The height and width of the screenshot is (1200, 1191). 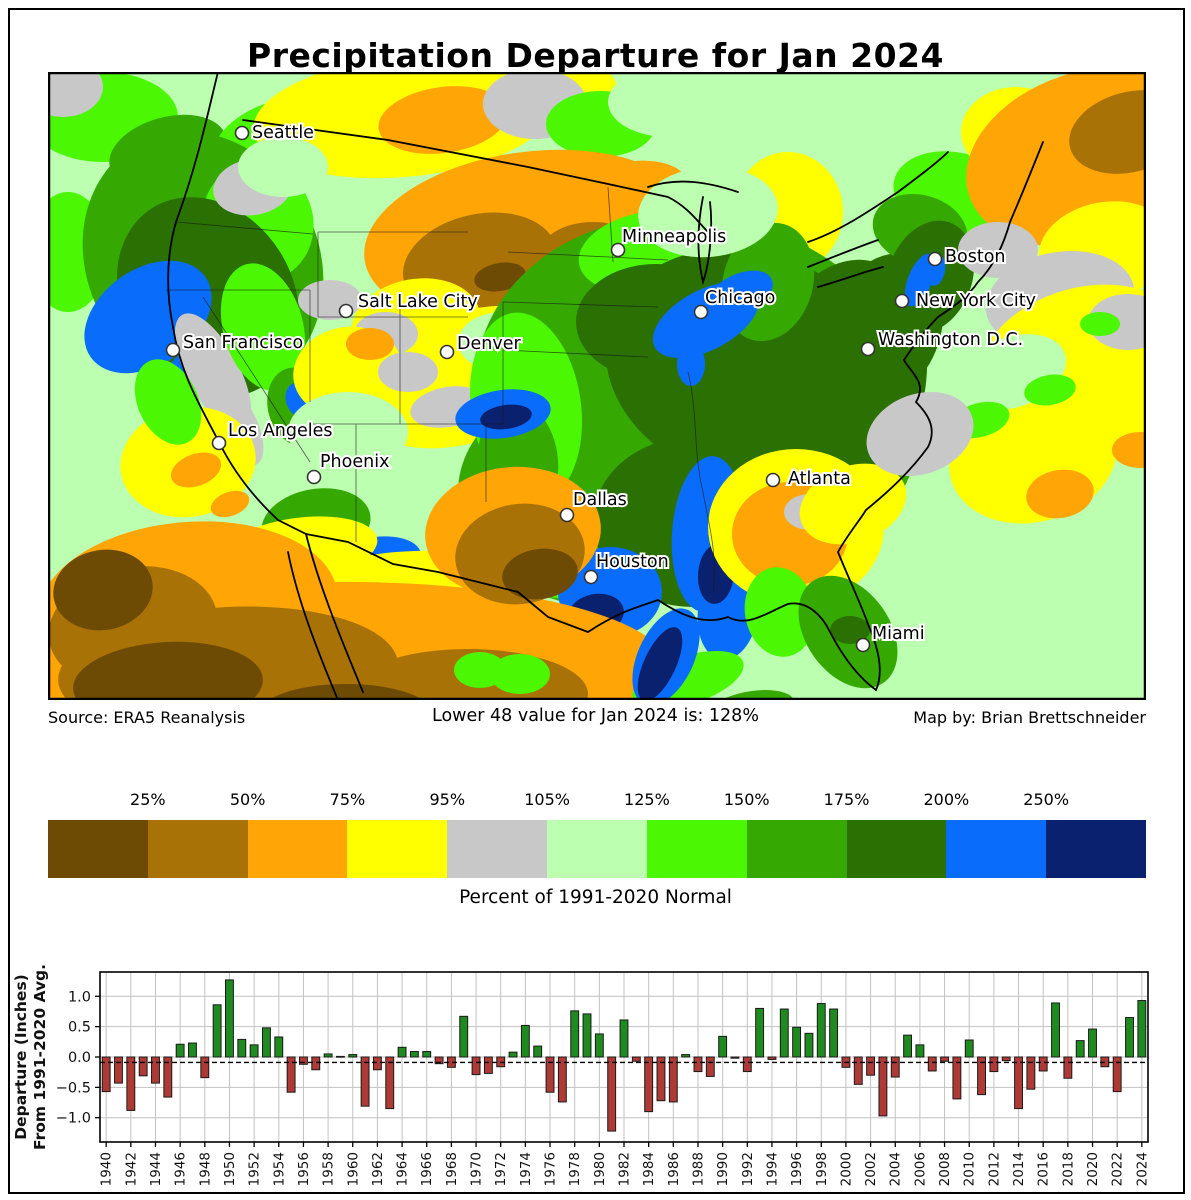 What do you see at coordinates (254, 1051) in the screenshot?
I see `bar-1952` at bounding box center [254, 1051].